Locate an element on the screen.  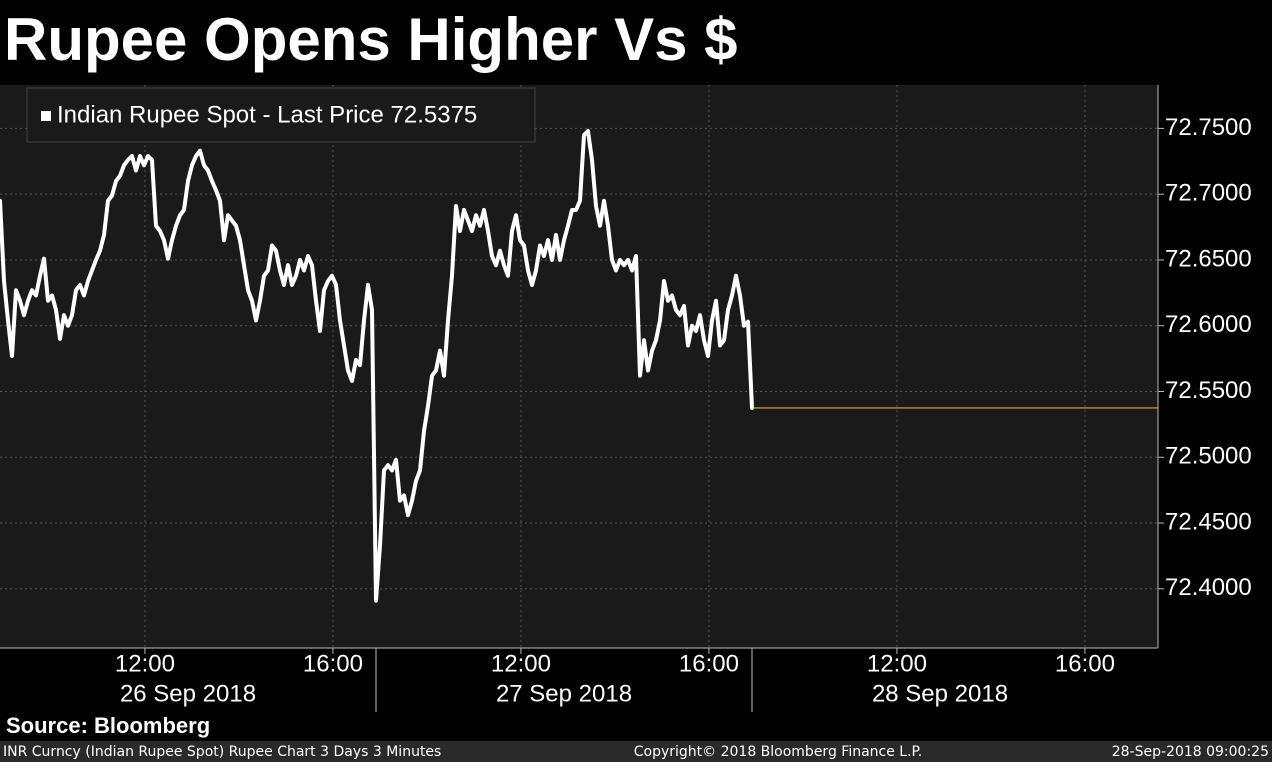
legend: Indian Rupee Spot - Last Price 72.5375 is located at coordinates (281, 115).